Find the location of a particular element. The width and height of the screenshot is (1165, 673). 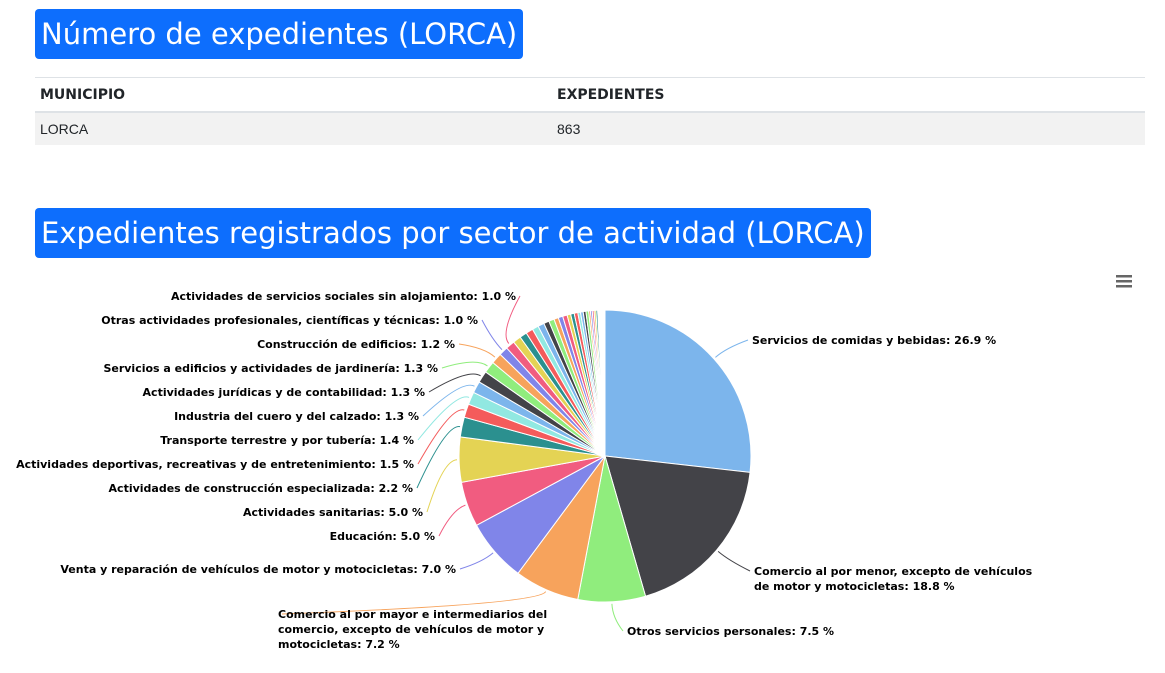

column-header-municipio: MUNICIPIO is located at coordinates (293, 95).